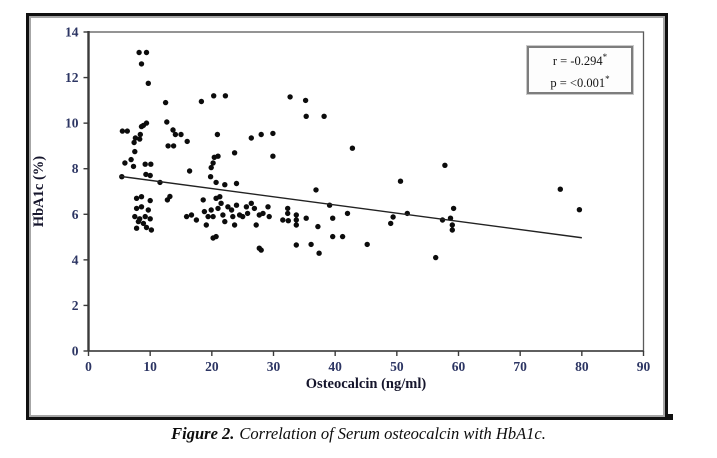  I want to click on x-axis-label: Osteocalcin (ng/ml), so click(366, 384).